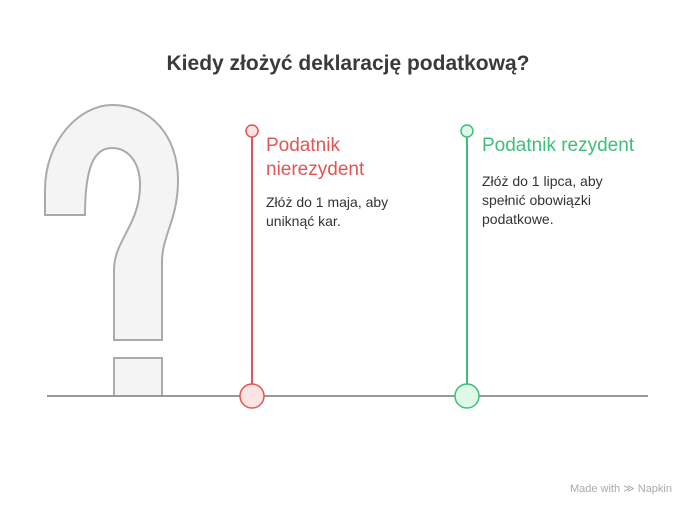 This screenshot has width=696, height=516. I want to click on marker-top-resident, so click(467, 131).